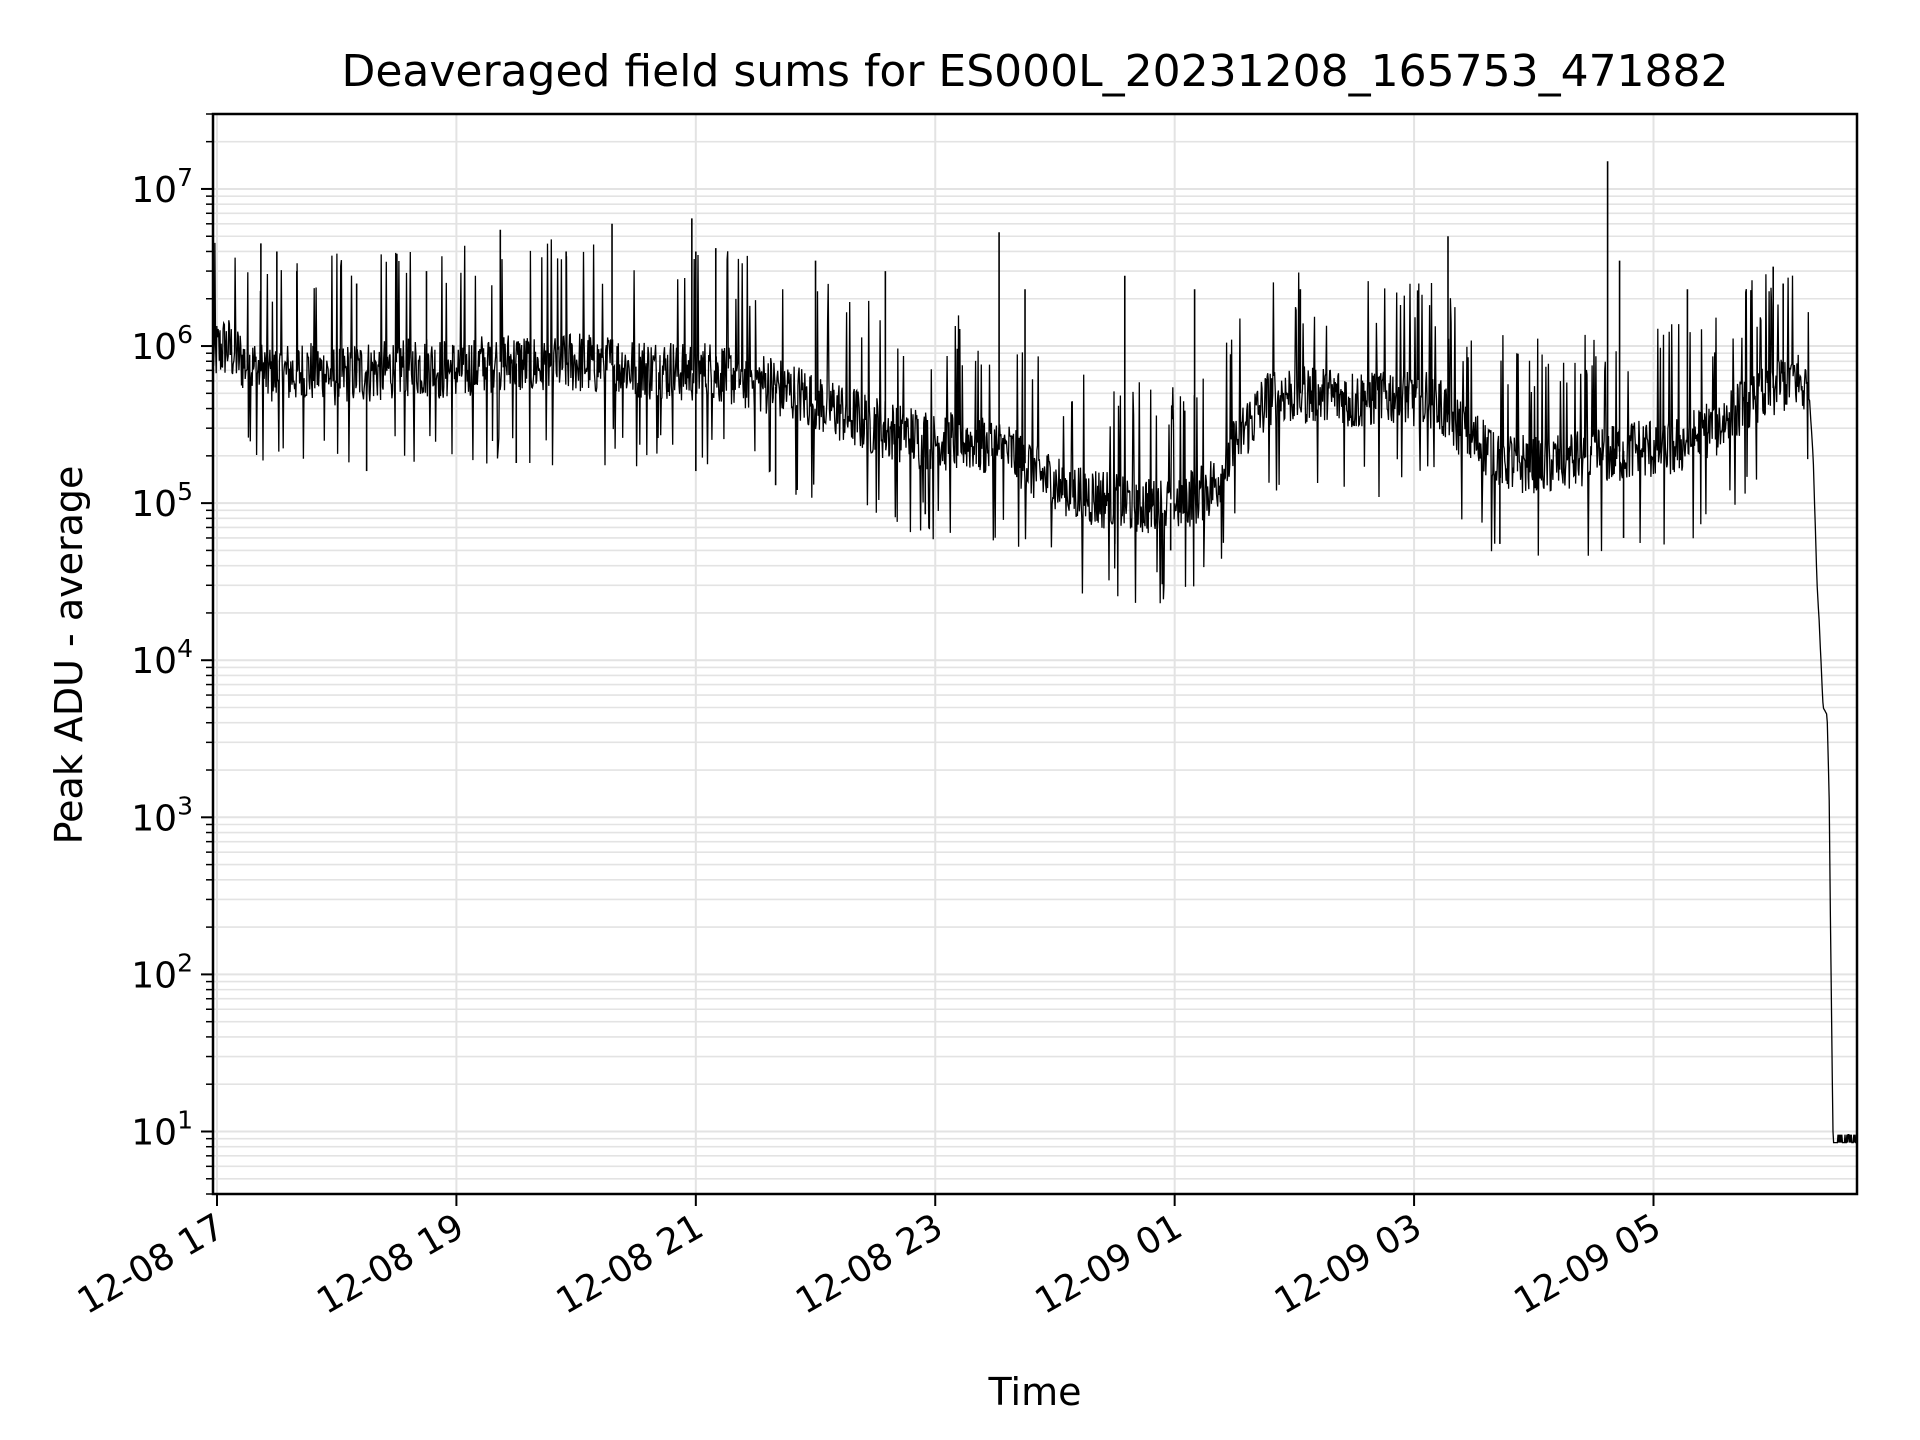 The height and width of the screenshot is (1440, 1920). What do you see at coordinates (162, 1129) in the screenshot?
I see `y-tick-label: 10¹` at bounding box center [162, 1129].